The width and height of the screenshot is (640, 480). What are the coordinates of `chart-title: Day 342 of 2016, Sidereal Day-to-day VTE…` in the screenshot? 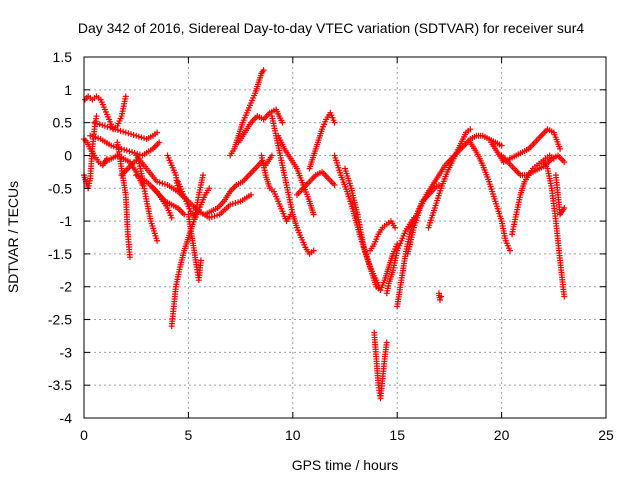 It's located at (331, 28).